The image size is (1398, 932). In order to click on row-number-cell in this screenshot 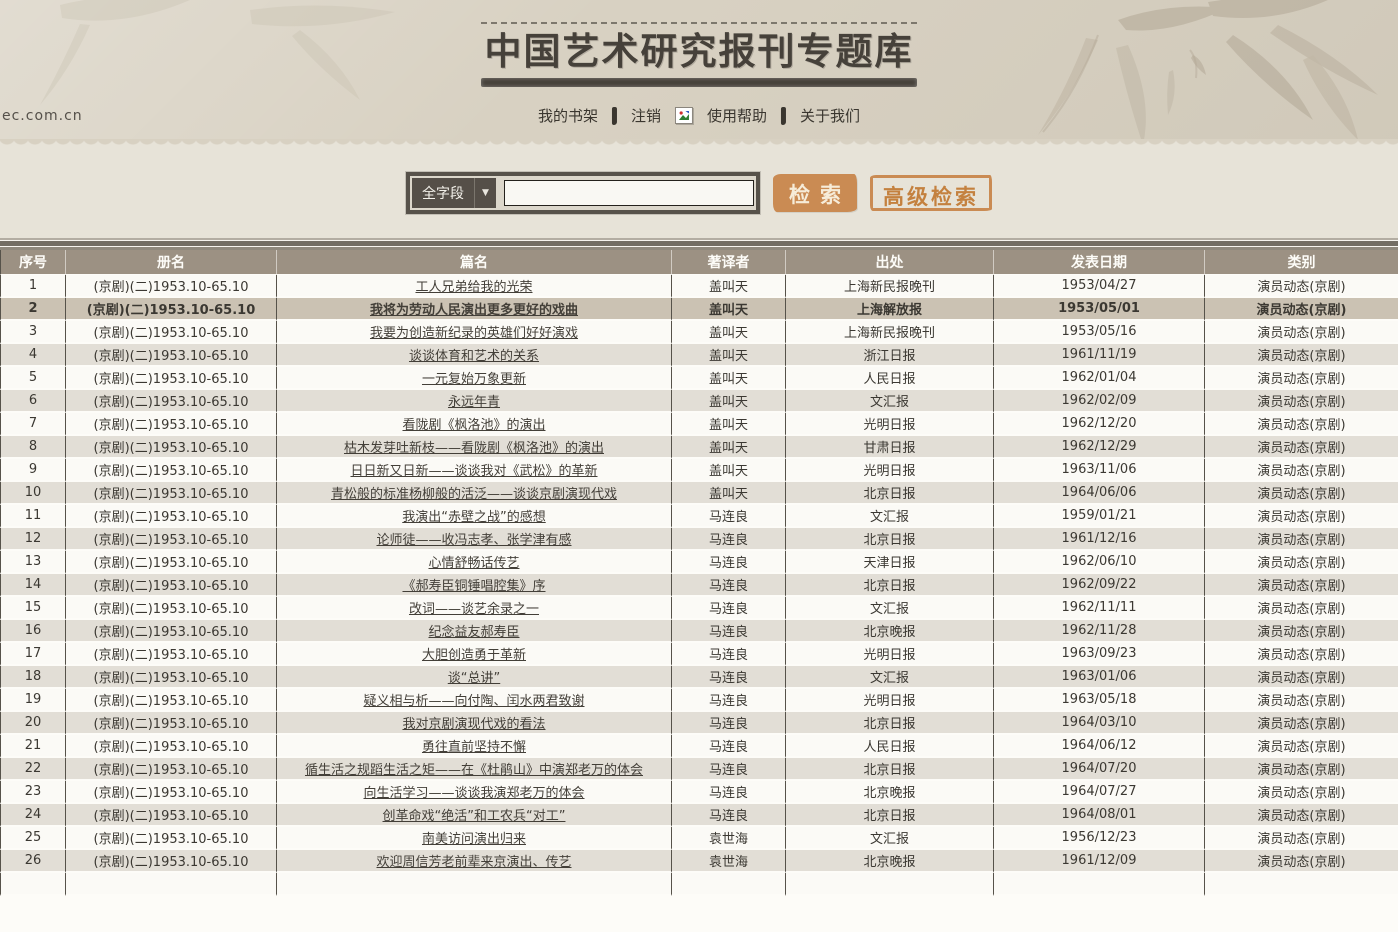, I will do `click(33, 884)`.